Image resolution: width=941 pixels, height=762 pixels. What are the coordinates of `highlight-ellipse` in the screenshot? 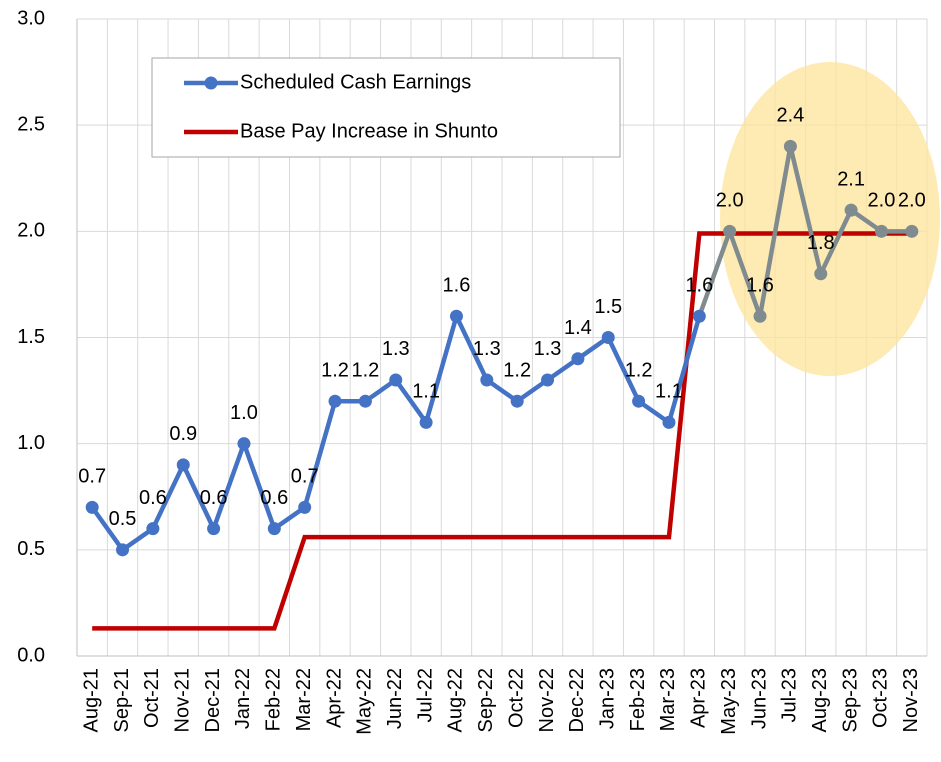 It's located at (830, 219).